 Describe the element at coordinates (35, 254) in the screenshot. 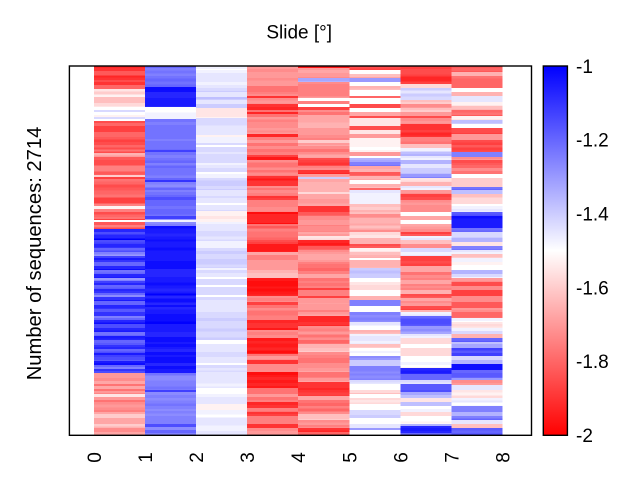

I see `svg-text: Number of sequences: 2714` at that location.